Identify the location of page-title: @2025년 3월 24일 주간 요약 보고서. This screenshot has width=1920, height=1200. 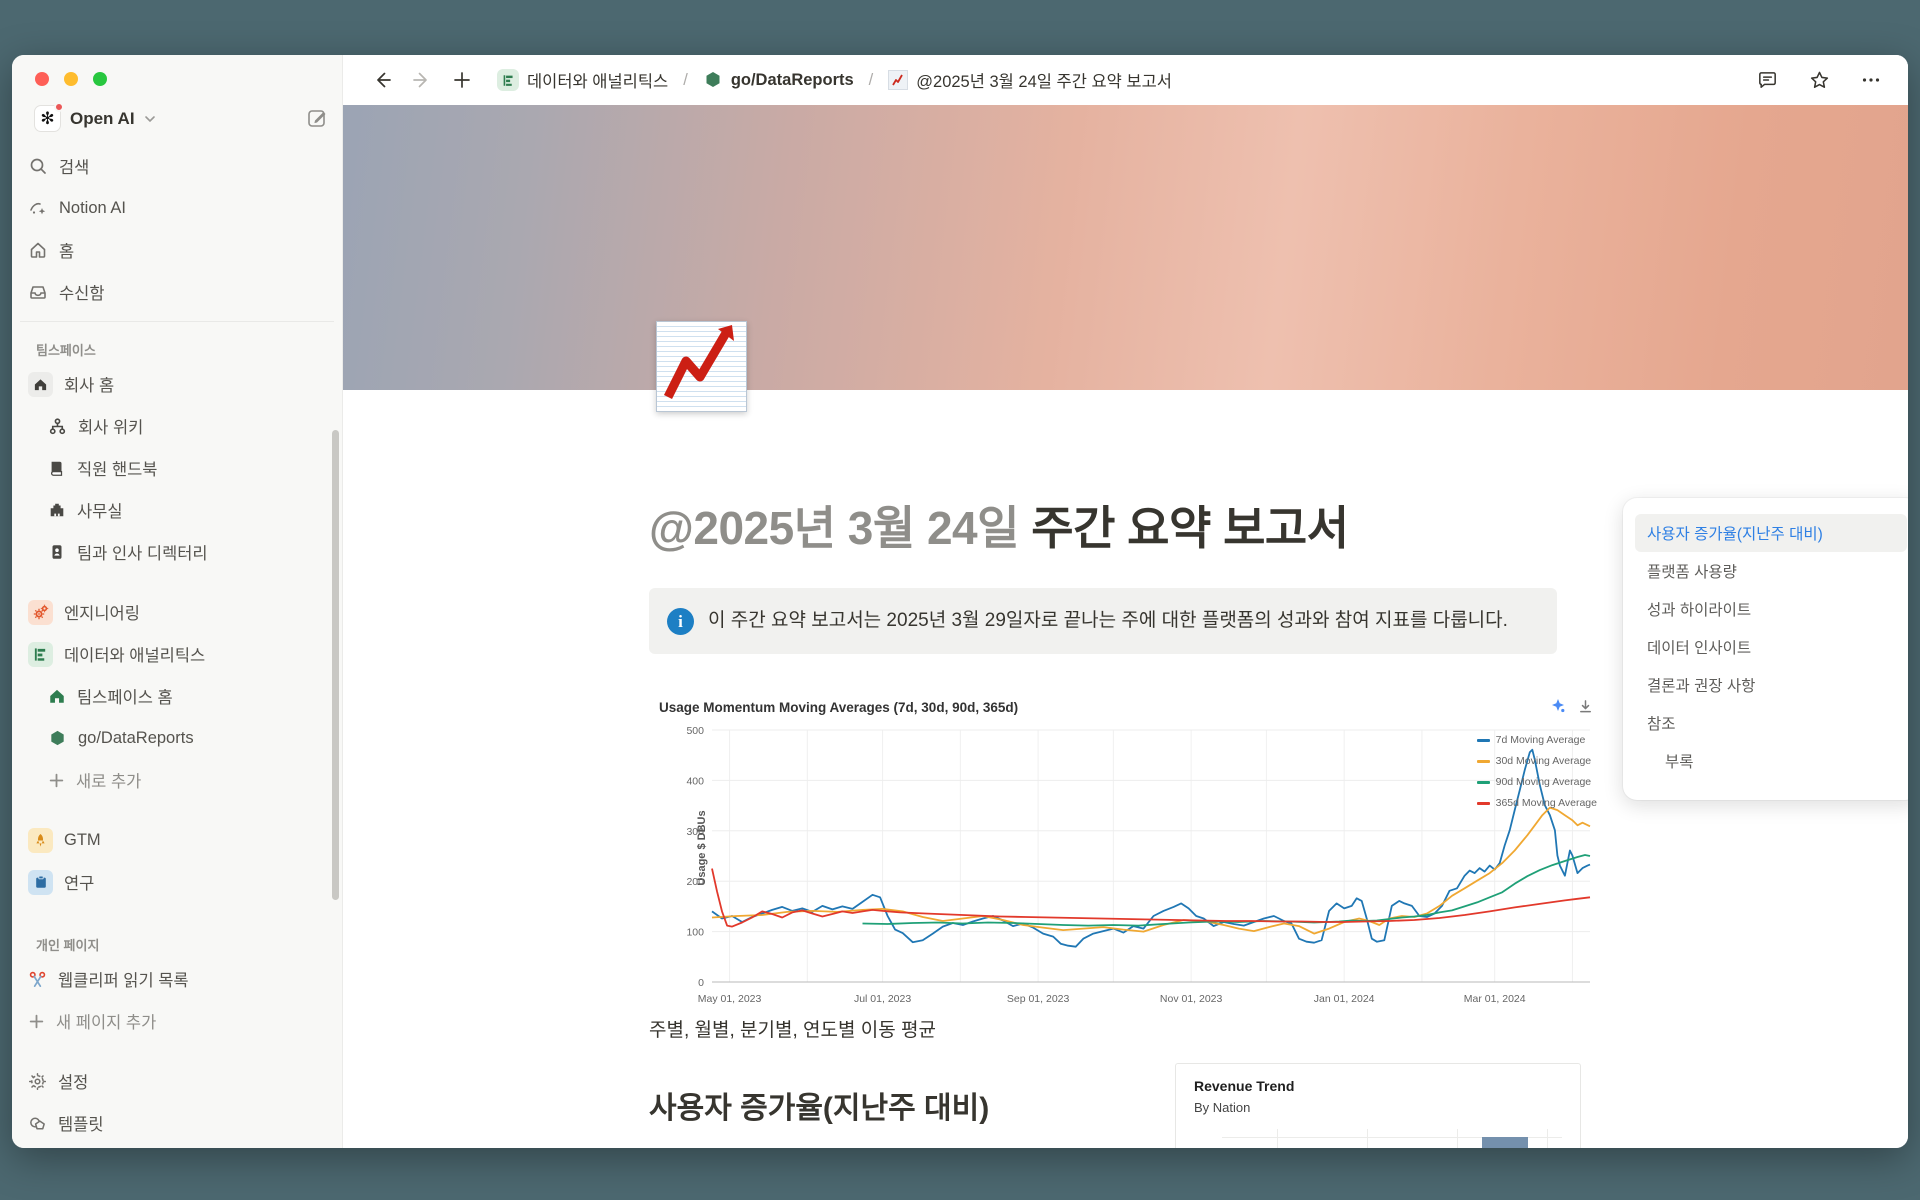
(1109, 525).